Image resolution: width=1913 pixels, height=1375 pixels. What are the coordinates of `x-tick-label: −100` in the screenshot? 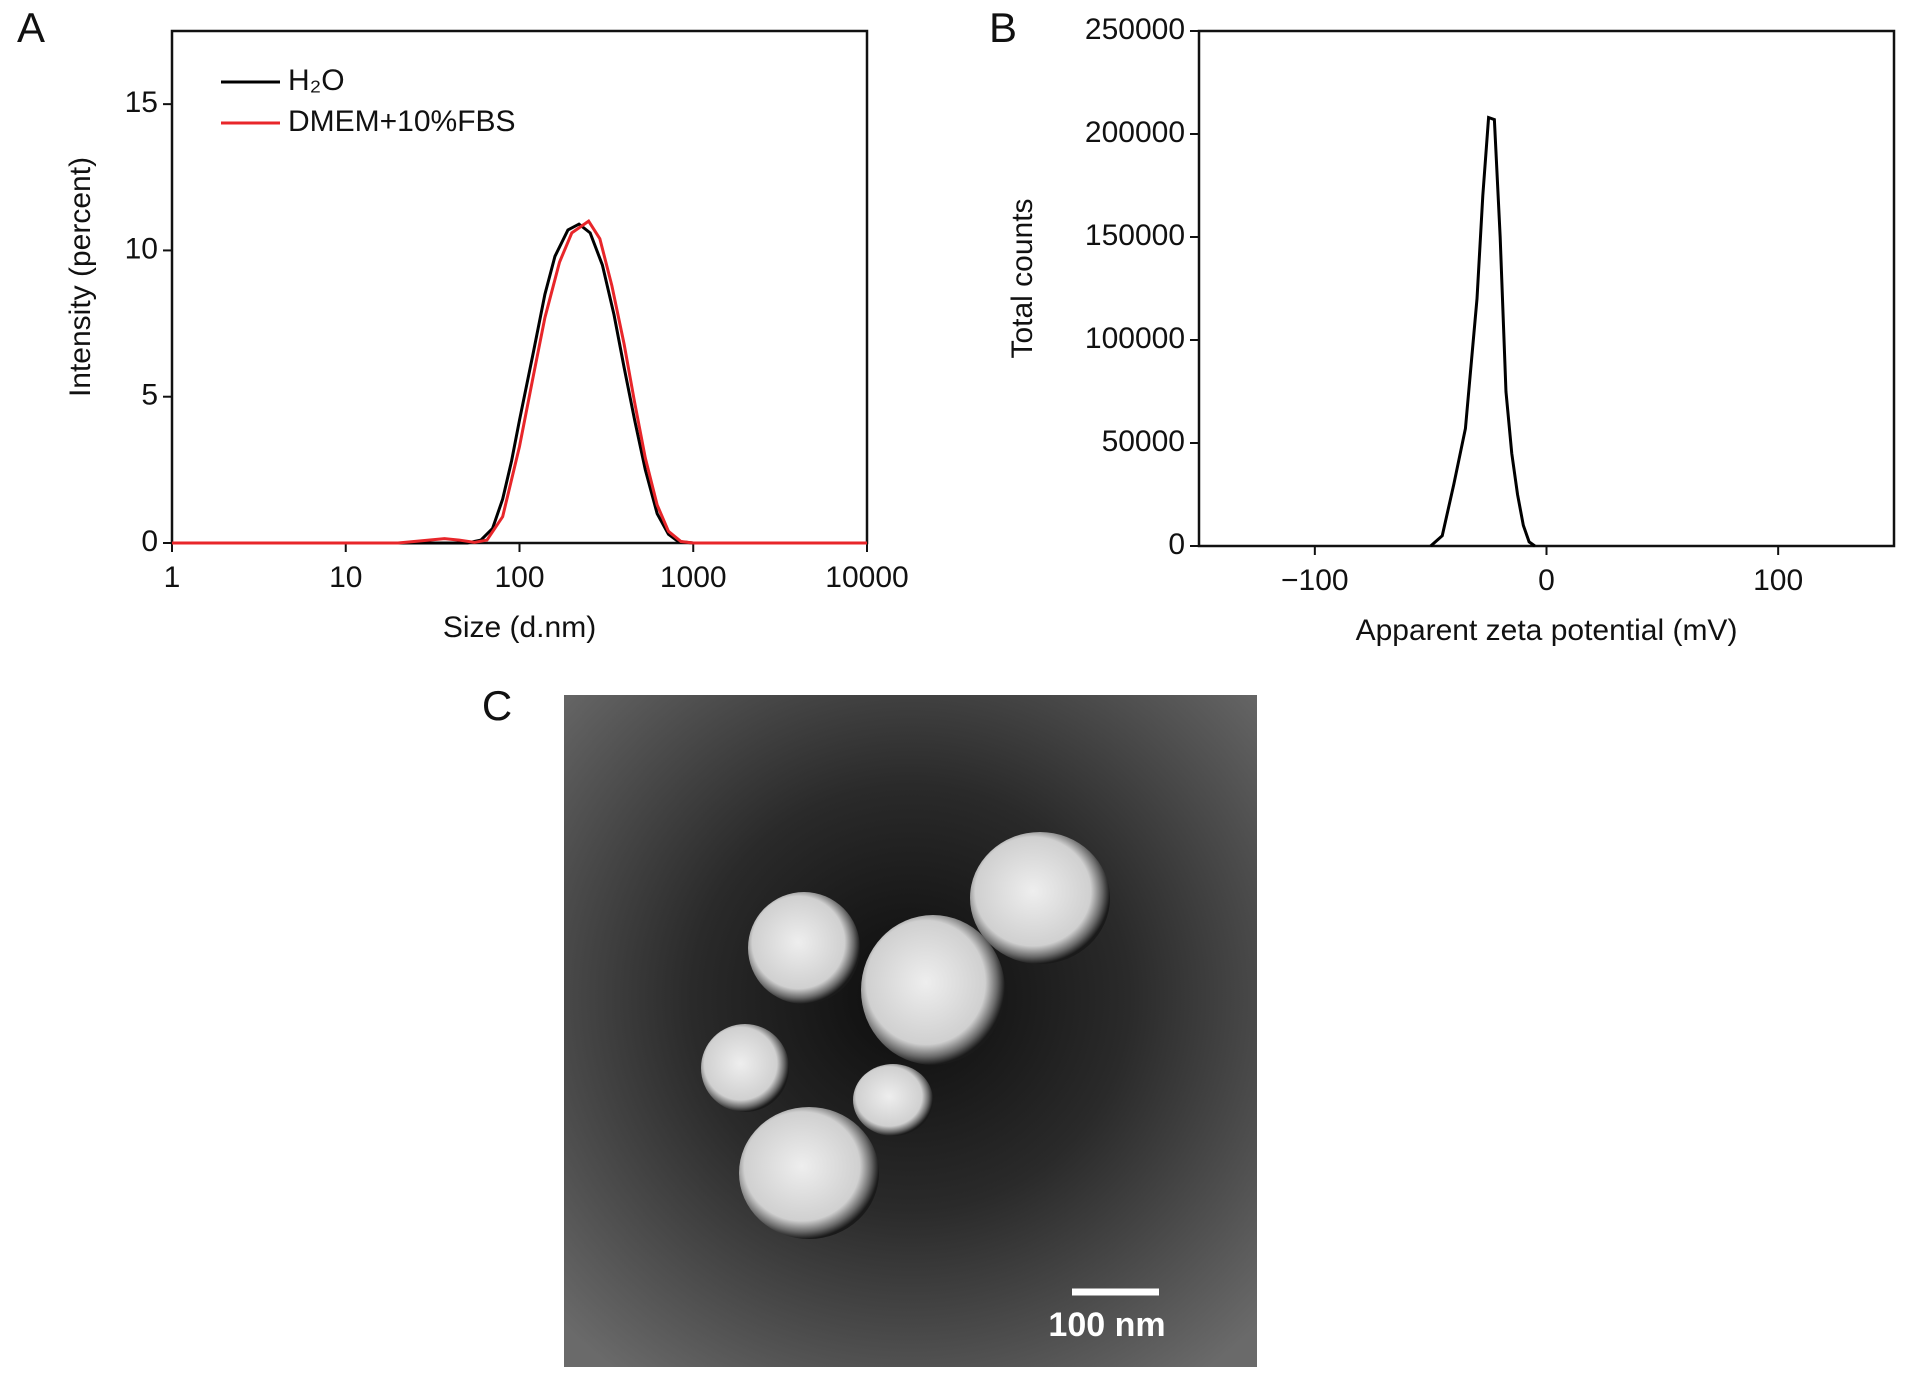 It's located at (1315, 580).